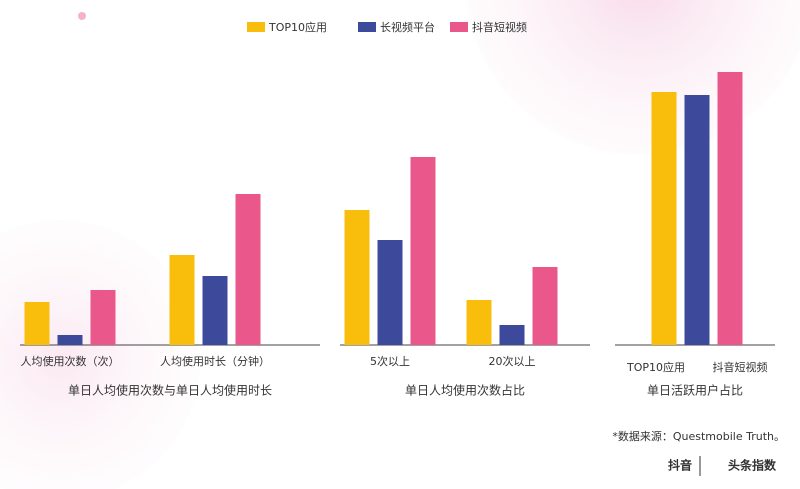  I want to click on legend-label: TOP10应用, so click(297, 27).